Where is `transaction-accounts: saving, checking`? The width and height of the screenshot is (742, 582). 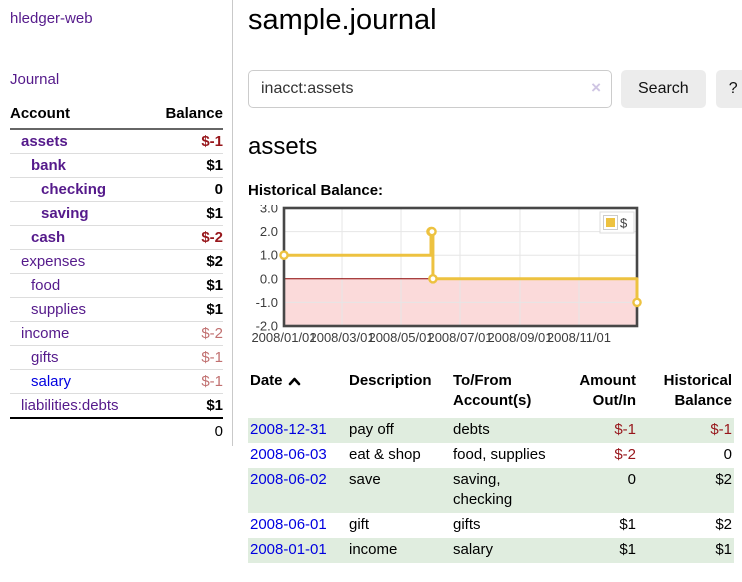 transaction-accounts: saving, checking is located at coordinates (483, 489).